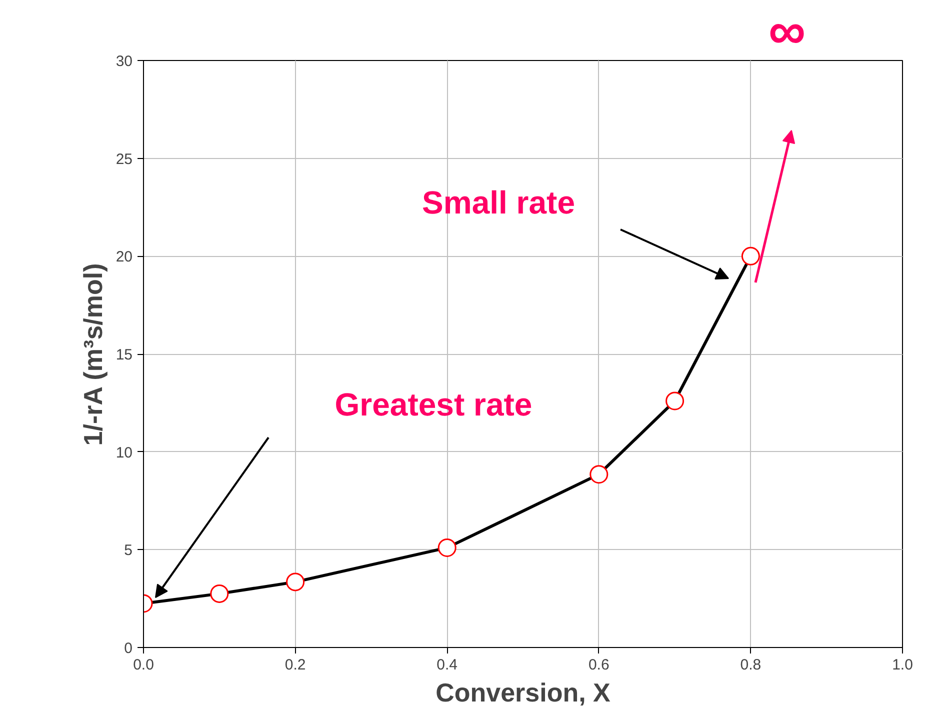  What do you see at coordinates (124, 453) in the screenshot?
I see `y-tick-label: 10` at bounding box center [124, 453].